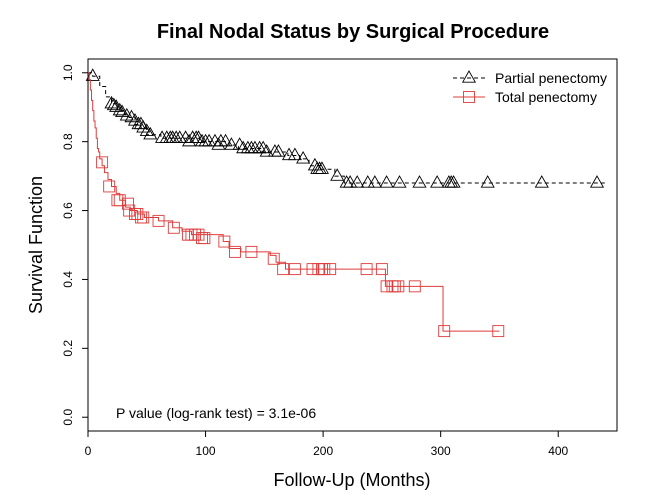  What do you see at coordinates (74, 245) in the screenshot?
I see `y-axis: 0.0 0.2 0.4 0.6 0.8 1.0` at bounding box center [74, 245].